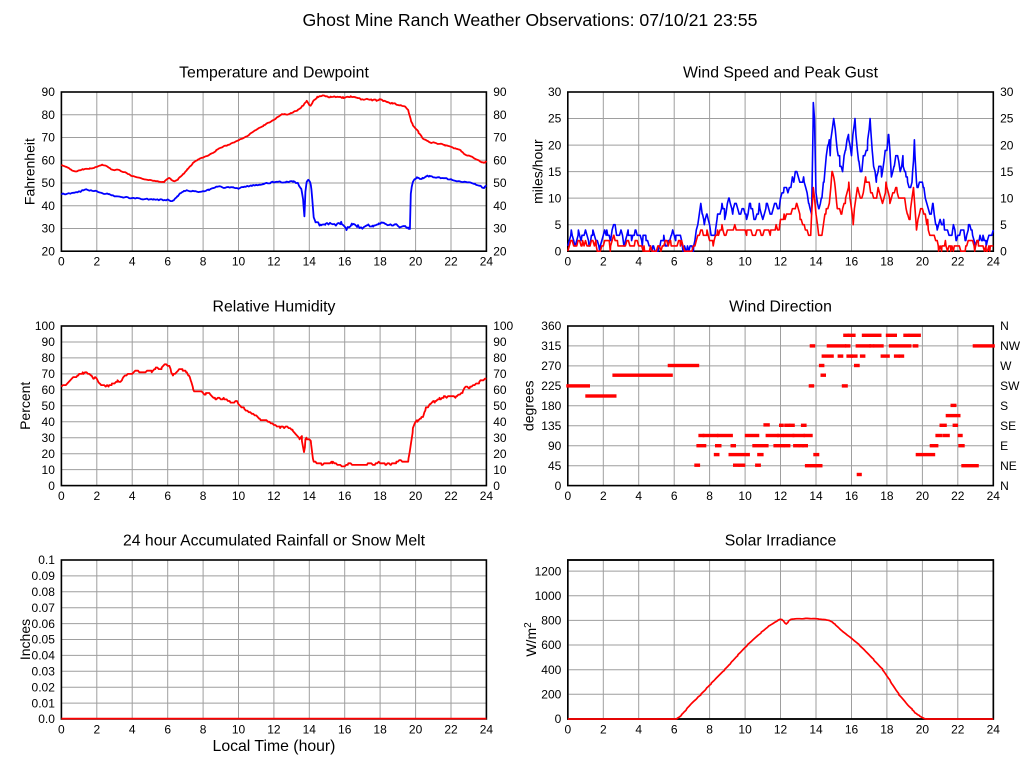 The width and height of the screenshot is (1027, 777). What do you see at coordinates (44, 592) in the screenshot?
I see `svg-text: 0.08` at bounding box center [44, 592].